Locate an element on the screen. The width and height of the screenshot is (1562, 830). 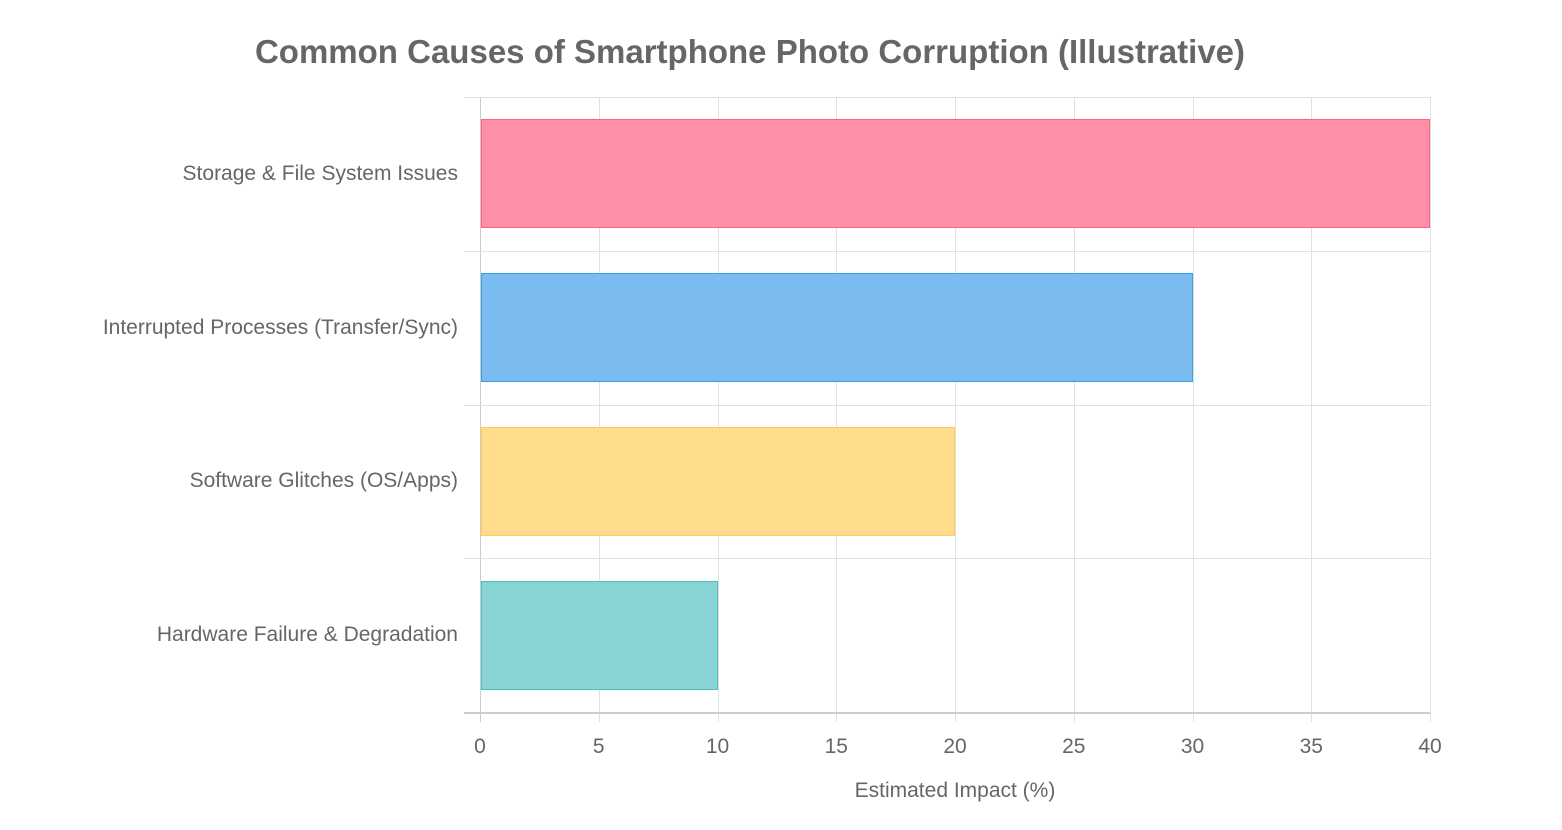
x-tick-label: 35 is located at coordinates (1311, 746).